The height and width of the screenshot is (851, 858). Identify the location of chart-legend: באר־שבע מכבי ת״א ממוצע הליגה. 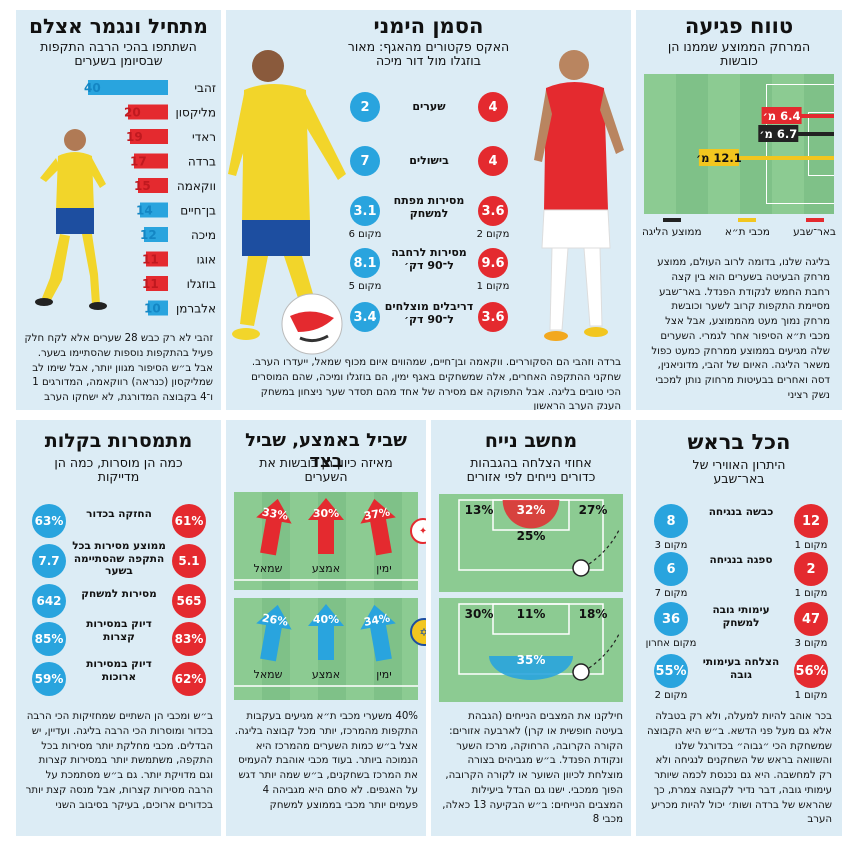
(739, 228).